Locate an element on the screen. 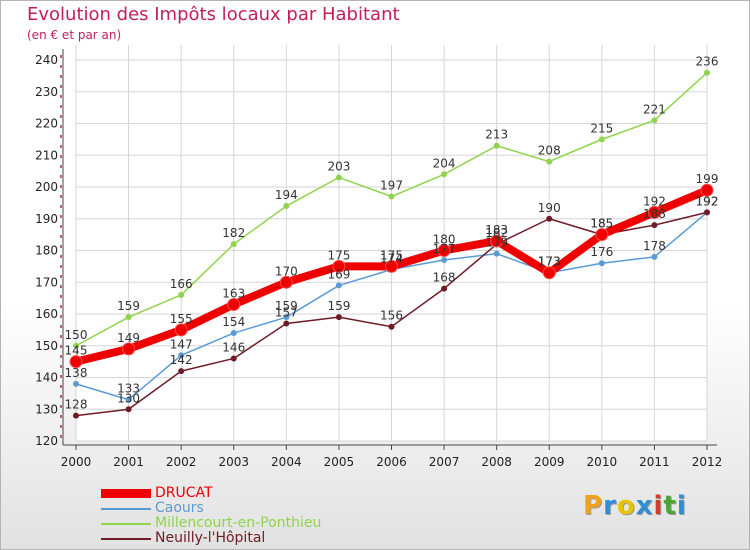  logo-letter: t is located at coordinates (670, 506).